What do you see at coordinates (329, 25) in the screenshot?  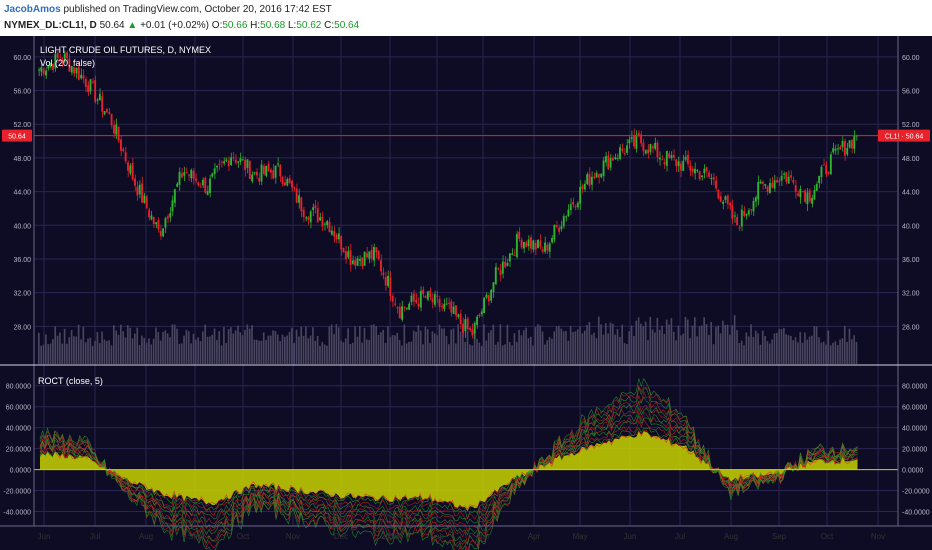 I see `close-label: C:` at bounding box center [329, 25].